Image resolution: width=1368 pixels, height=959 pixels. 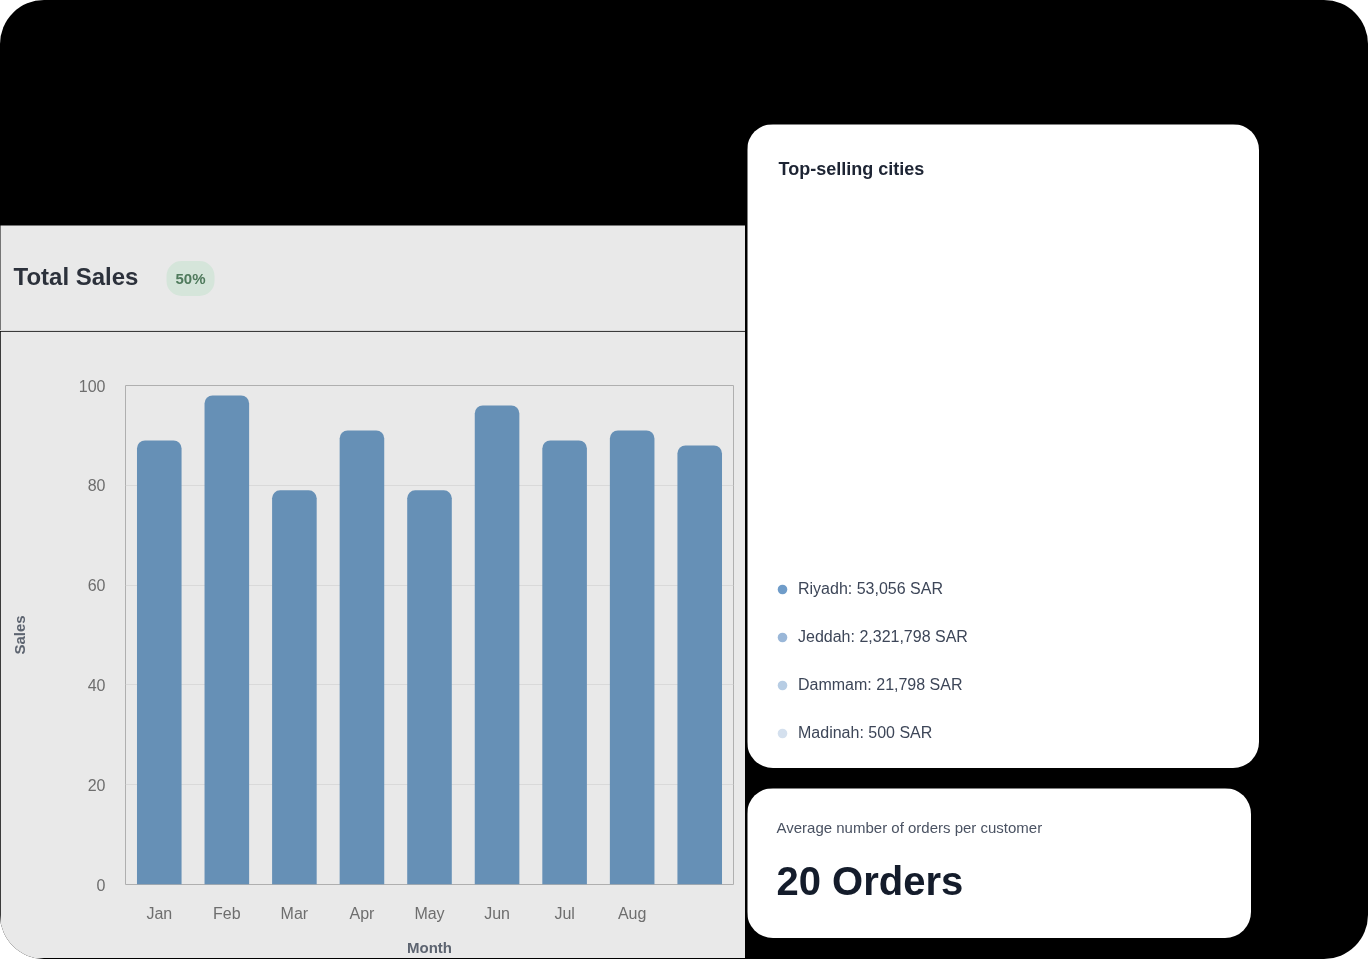 I want to click on x-tick-label: Jun, so click(x=497, y=913).